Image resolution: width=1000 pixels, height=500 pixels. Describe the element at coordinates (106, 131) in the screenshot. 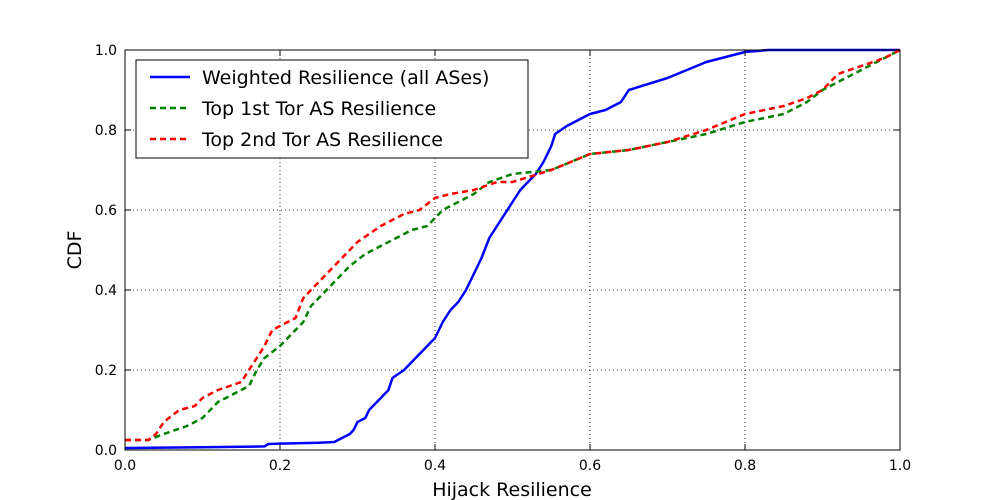

I see `y-tick-label: 0.8` at that location.